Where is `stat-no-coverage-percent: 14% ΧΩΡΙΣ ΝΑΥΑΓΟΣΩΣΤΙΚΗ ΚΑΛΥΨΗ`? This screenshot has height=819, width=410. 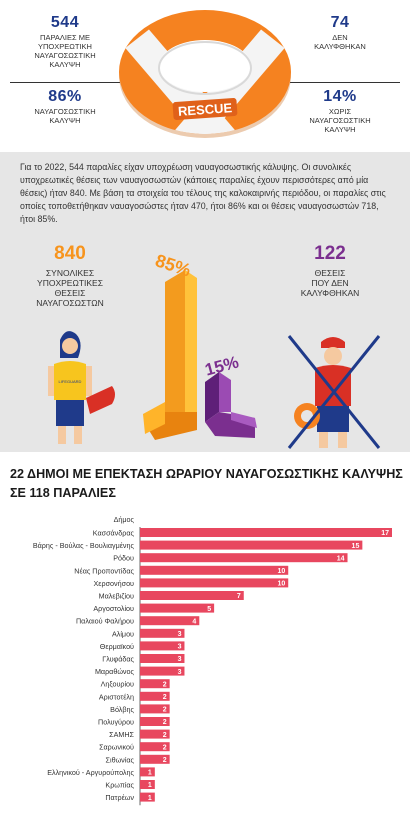 stat-no-coverage-percent: 14% ΧΩΡΙΣ ΝΑΥΑΓΟΣΩΣΤΙΚΗ ΚΑΛΥΨΗ is located at coordinates (340, 111).